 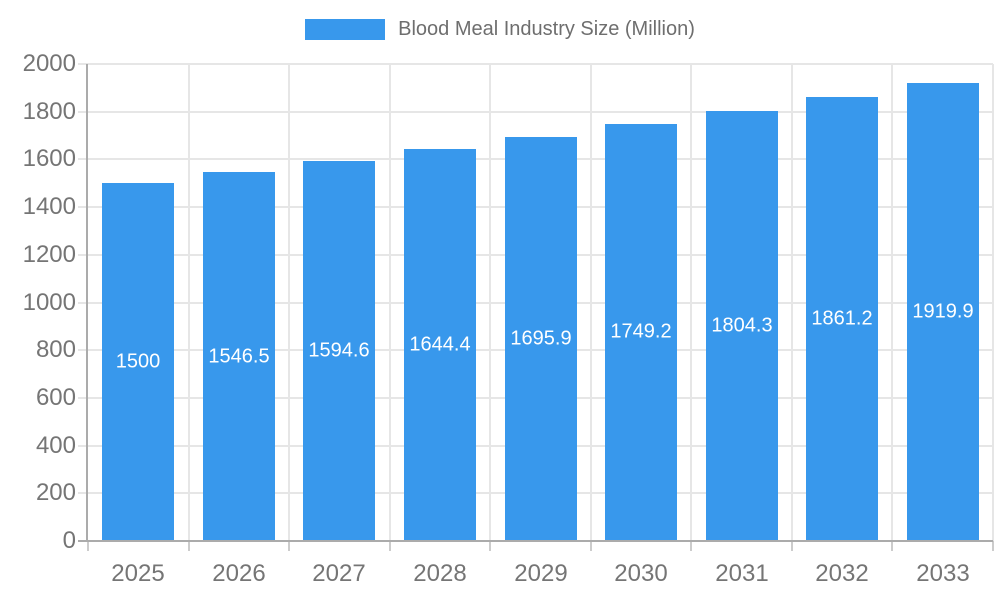 I want to click on bar-value-label: 1644.4, so click(x=440, y=344).